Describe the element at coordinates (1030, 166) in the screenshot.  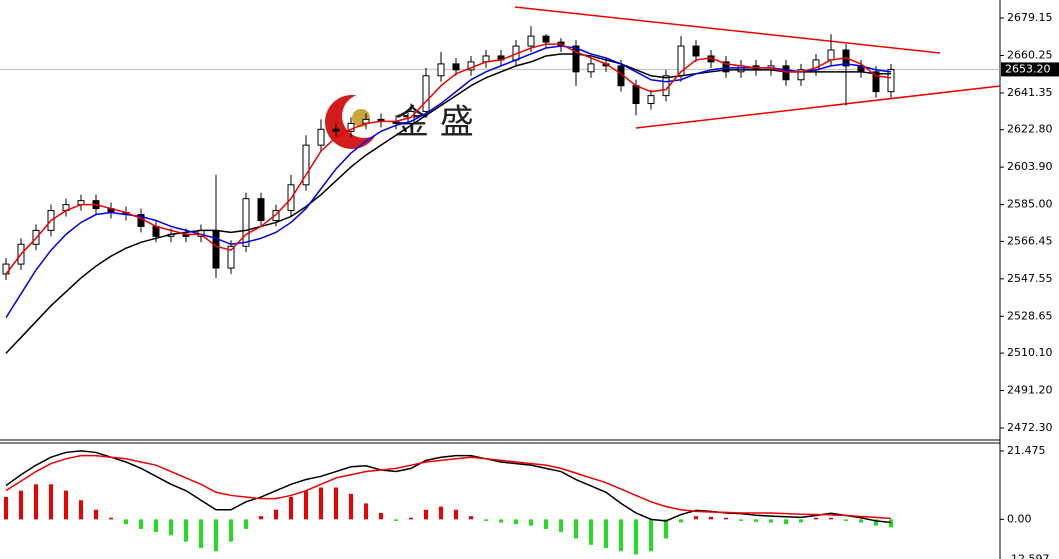
I see `y-tick-label: 2603.90` at that location.